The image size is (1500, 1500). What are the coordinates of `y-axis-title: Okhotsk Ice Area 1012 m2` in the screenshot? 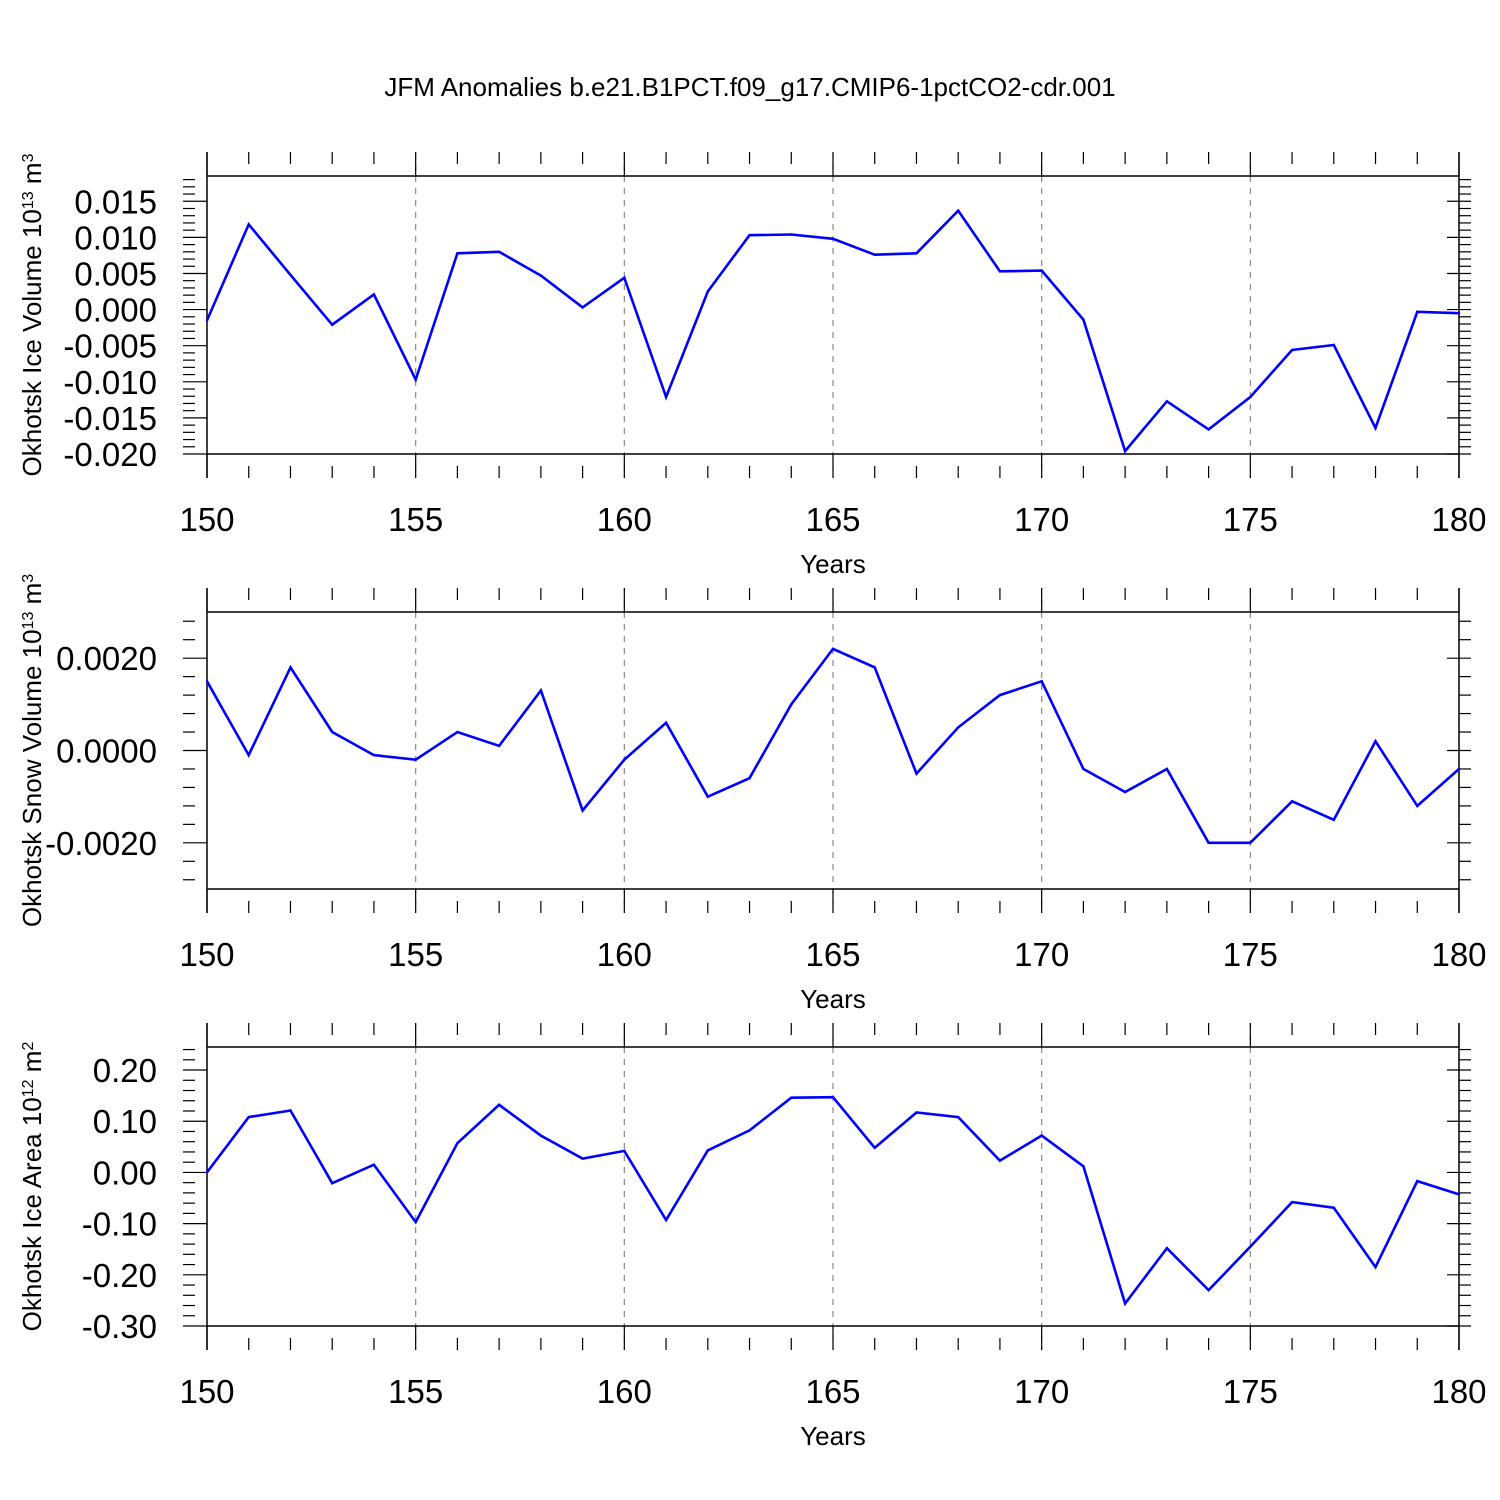 It's located at (32, 1187).